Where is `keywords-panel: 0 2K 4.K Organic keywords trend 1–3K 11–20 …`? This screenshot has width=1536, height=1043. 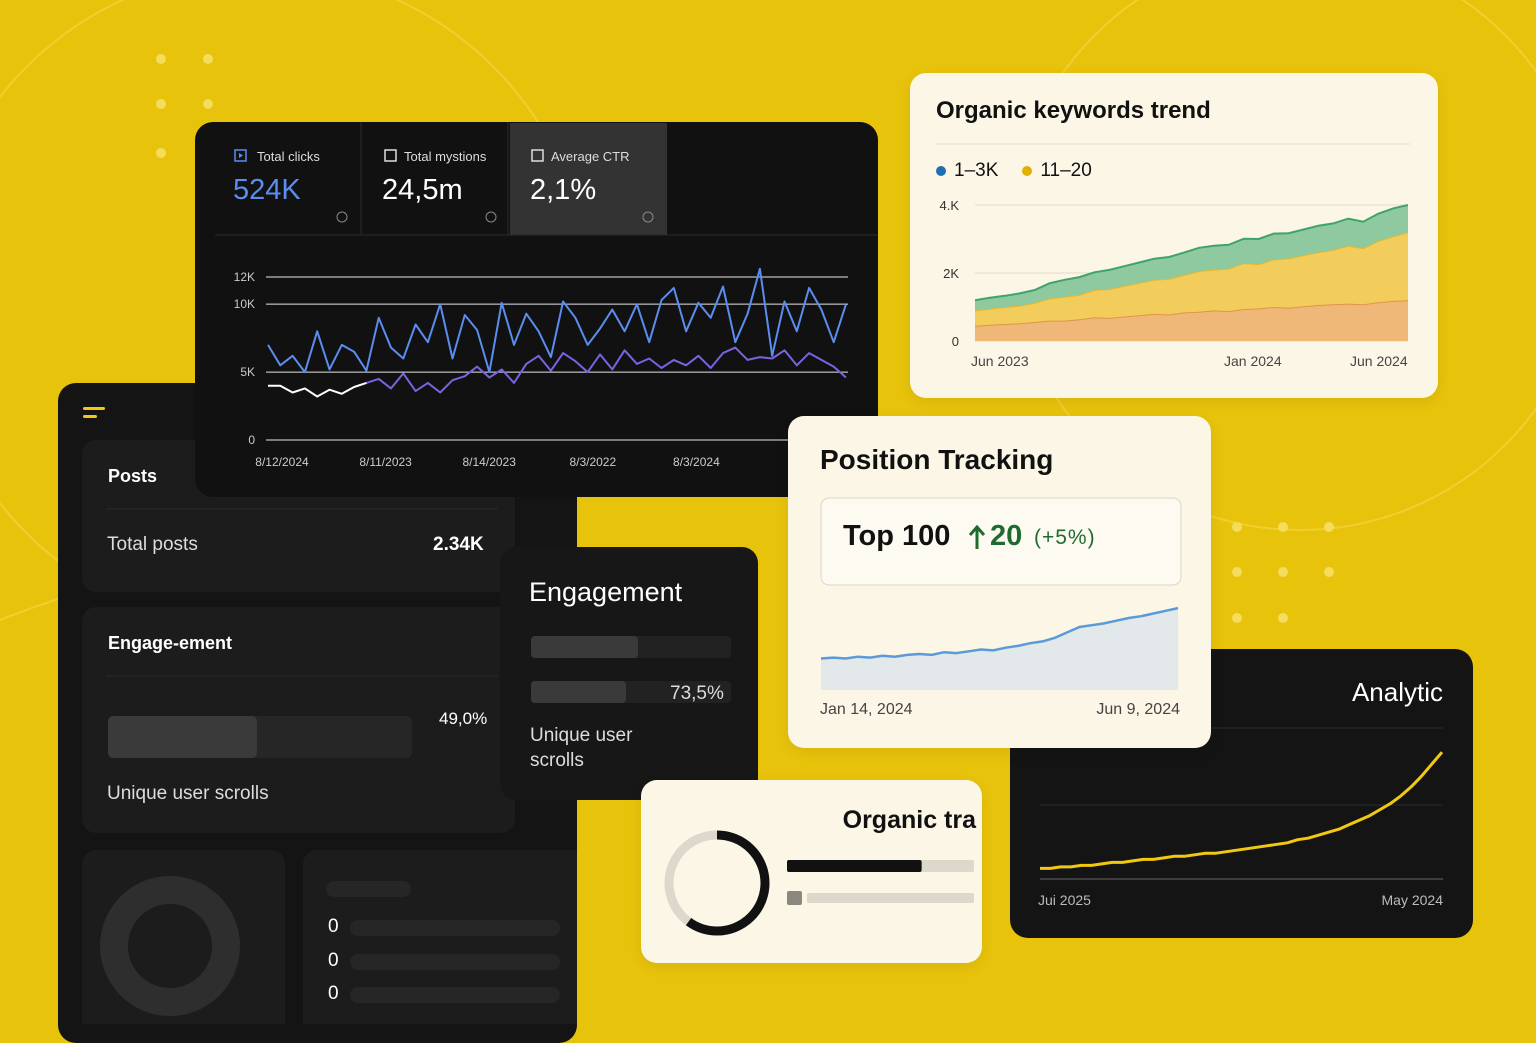 keywords-panel: 0 2K 4.K Organic keywords trend 1–3K 11–20 … is located at coordinates (1174, 235).